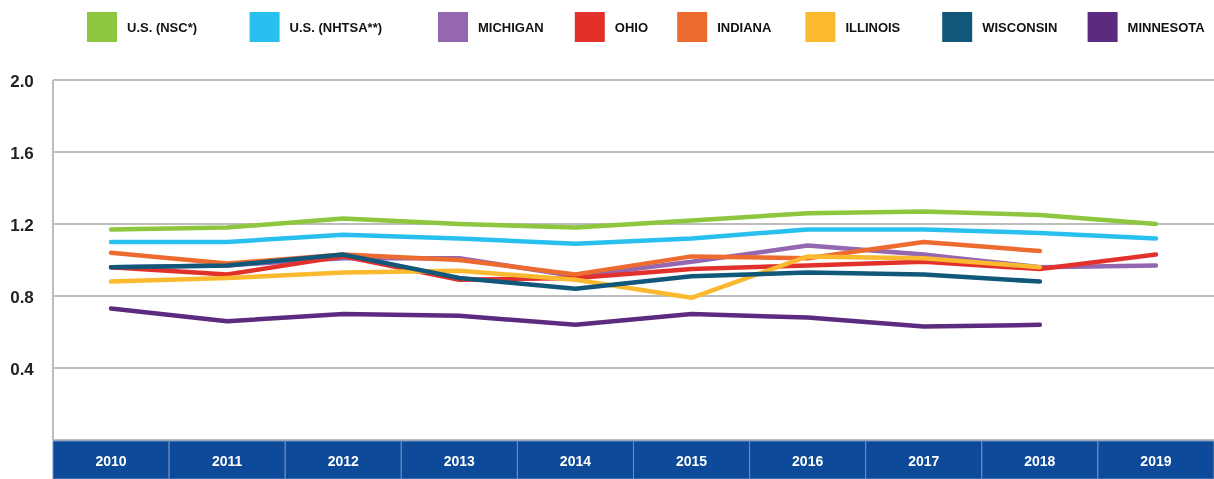  Describe the element at coordinates (1020, 27) in the screenshot. I see `legend-label: WISCONSIN` at that location.